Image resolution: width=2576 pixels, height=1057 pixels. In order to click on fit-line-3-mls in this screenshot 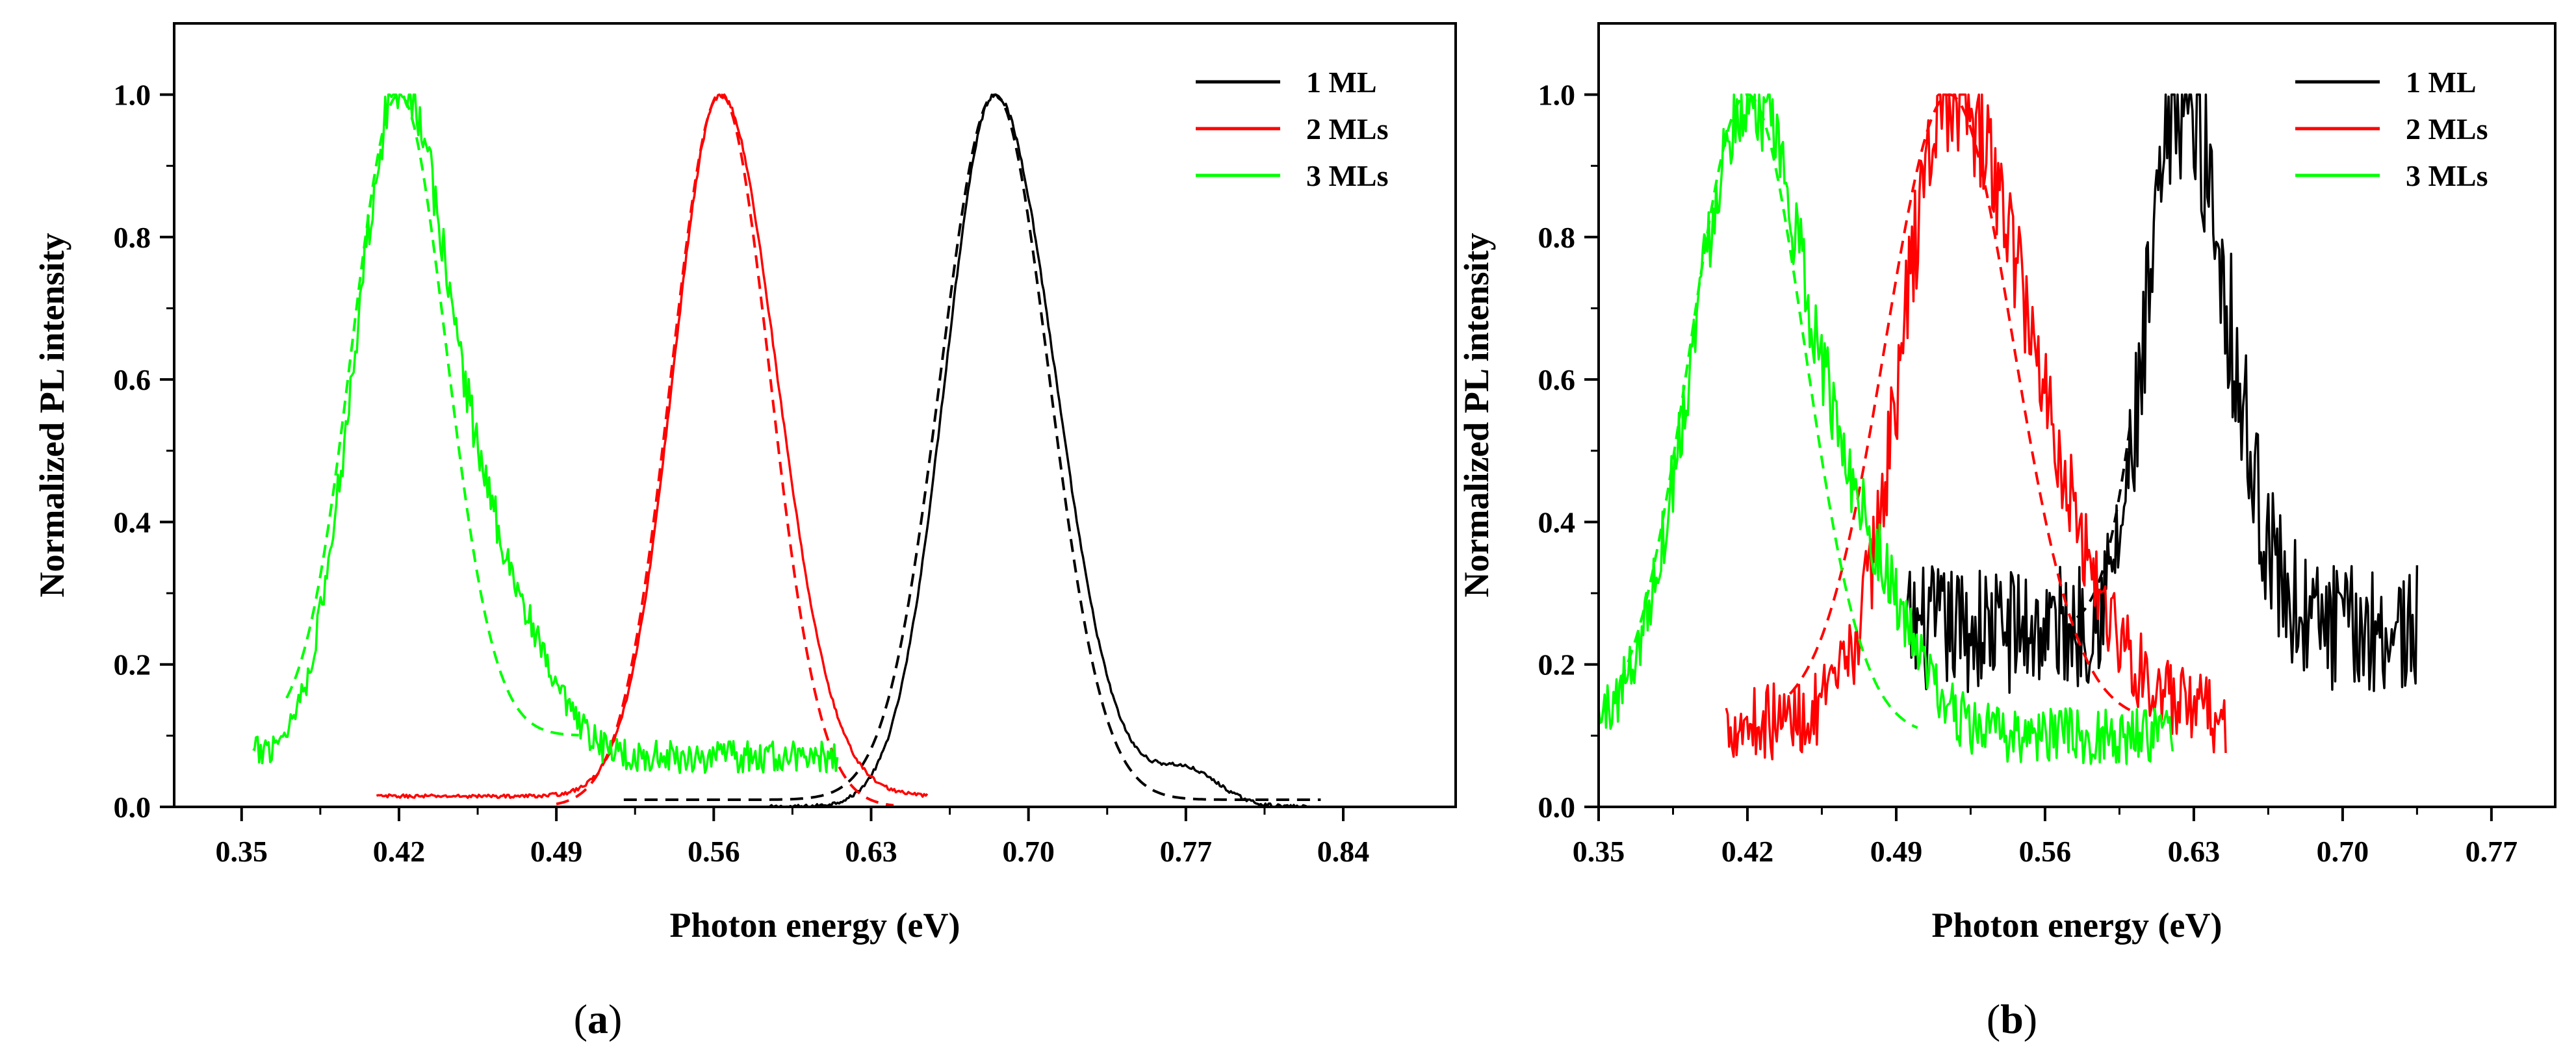, I will do `click(1768, 411)`.